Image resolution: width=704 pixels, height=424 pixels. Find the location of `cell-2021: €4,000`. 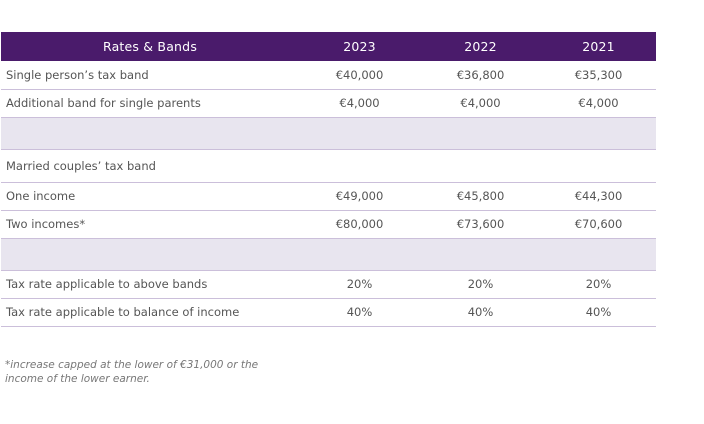

cell-2021: €4,000 is located at coordinates (598, 103).